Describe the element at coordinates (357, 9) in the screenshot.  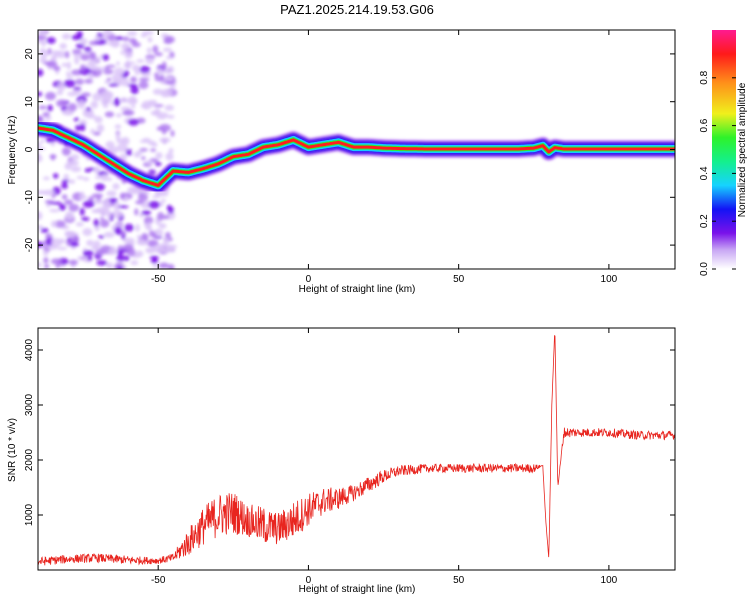
I see `figure-title: PAZ1.2025.214.19.53.G06` at that location.